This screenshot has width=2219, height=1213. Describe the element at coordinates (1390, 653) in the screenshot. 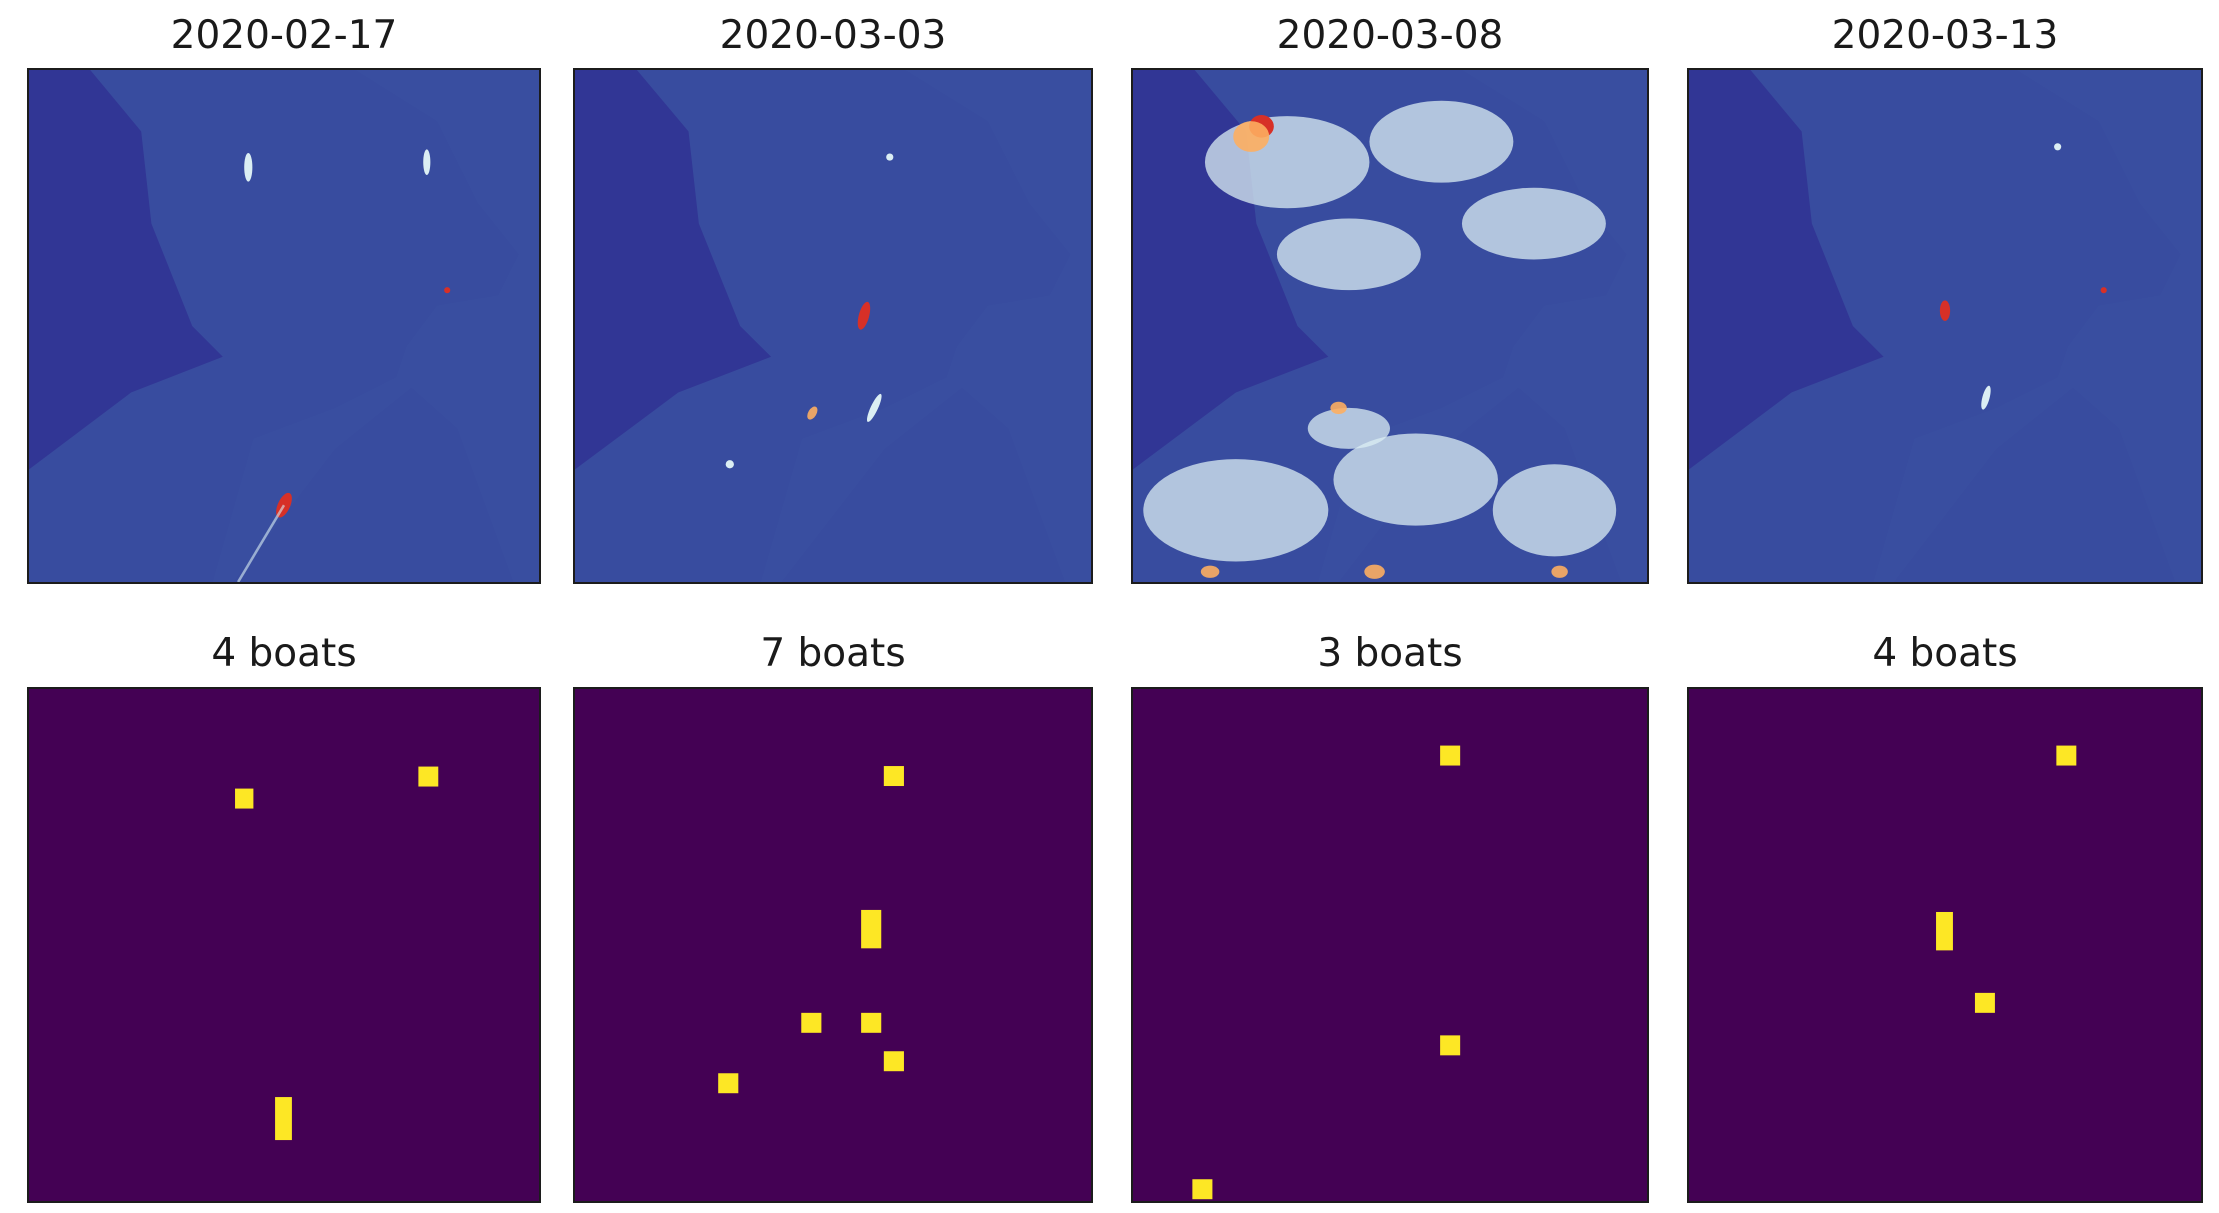

I see `panel-title-boats-3: 3 boats` at that location.